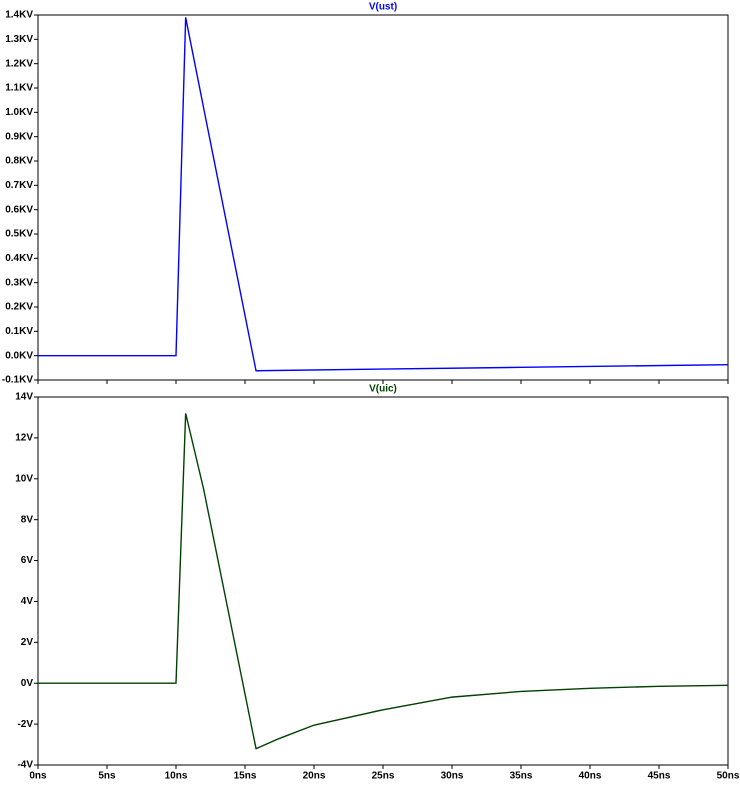 This screenshot has width=740, height=786. What do you see at coordinates (25, 724) in the screenshot?
I see `y-tick-label: -2V` at bounding box center [25, 724].